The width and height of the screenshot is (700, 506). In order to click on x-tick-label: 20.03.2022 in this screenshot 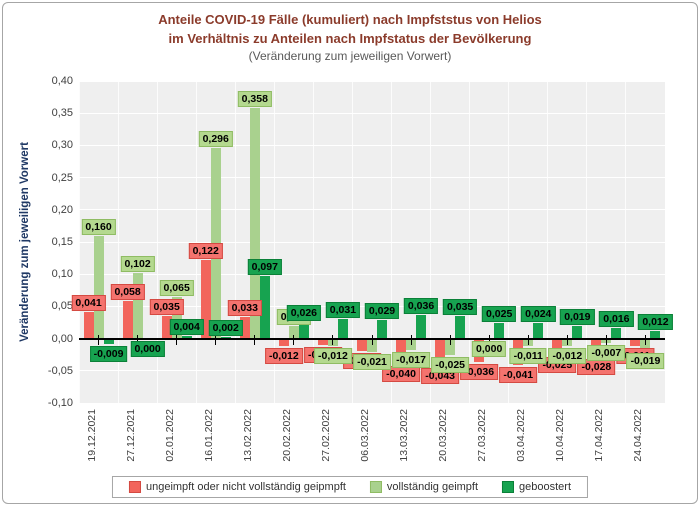, I will do `click(443, 435)`.